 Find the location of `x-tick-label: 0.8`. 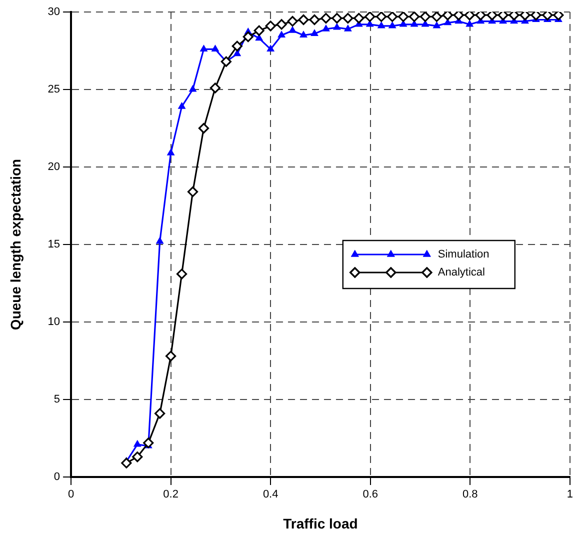

x-tick-label: 0.8 is located at coordinates (470, 494).